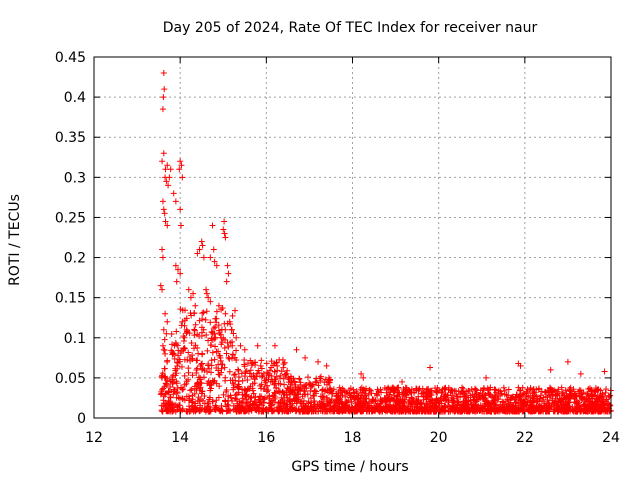  What do you see at coordinates (70, 58) in the screenshot?
I see `y-tick-label: 0.45` at bounding box center [70, 58].